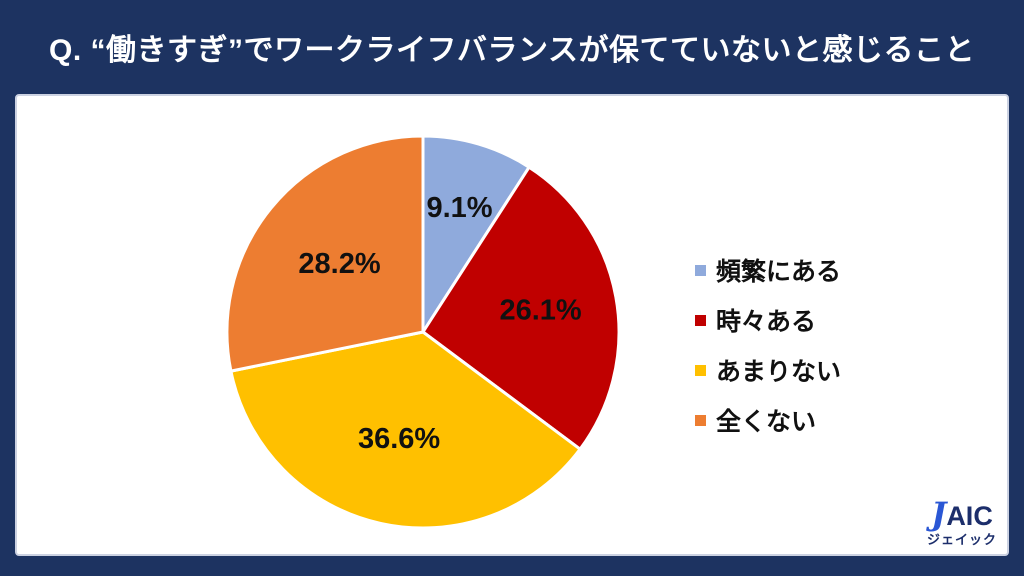  What do you see at coordinates (768, 345) in the screenshot?
I see `legend: 頻繁にある 時々ある あまりない 全くない` at bounding box center [768, 345].